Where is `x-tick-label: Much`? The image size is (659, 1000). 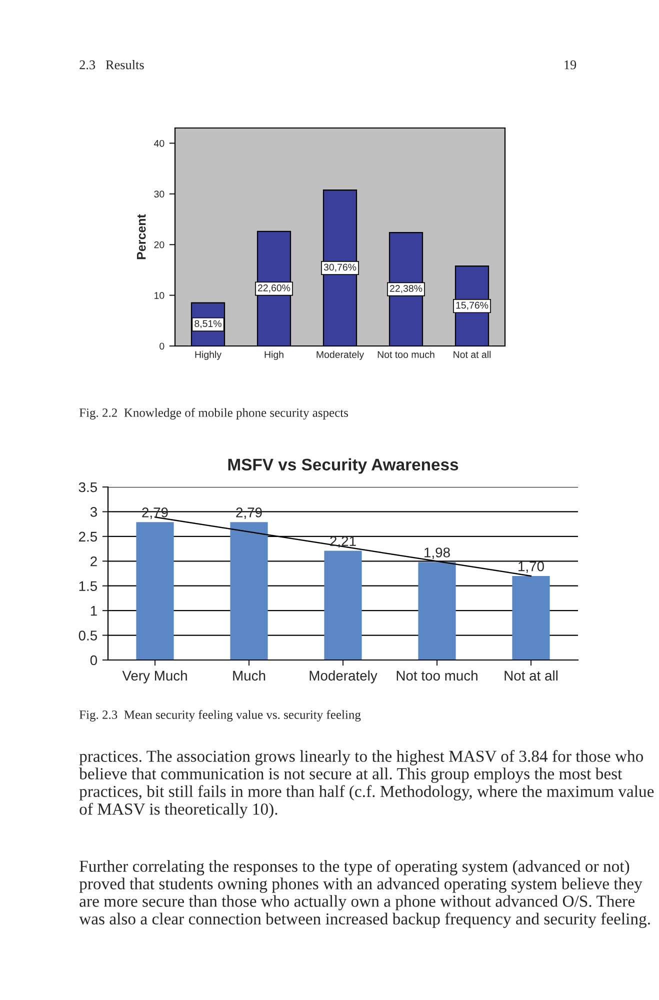
x-tick-label: Much is located at coordinates (249, 675).